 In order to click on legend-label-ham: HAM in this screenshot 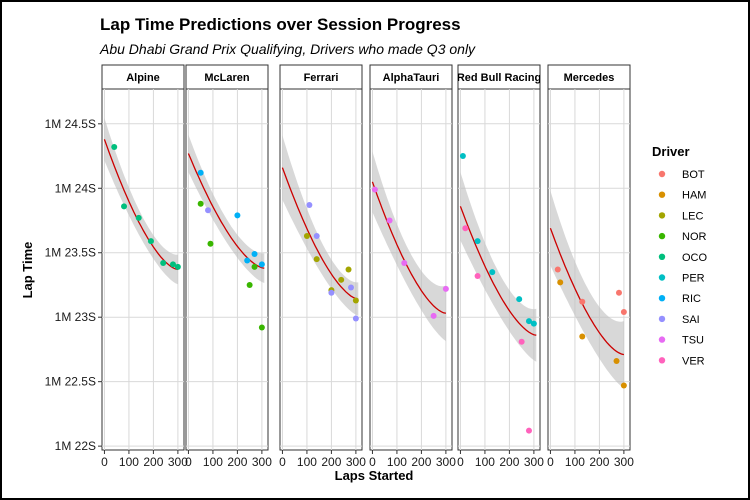, I will do `click(694, 196)`.